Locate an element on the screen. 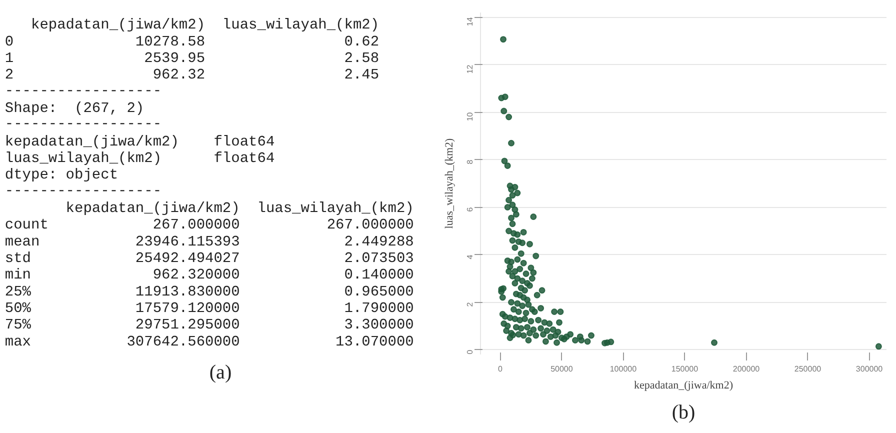 Image resolution: width=896 pixels, height=433 pixels. text: count 267.000000 267.000000 is located at coordinates (209, 226).